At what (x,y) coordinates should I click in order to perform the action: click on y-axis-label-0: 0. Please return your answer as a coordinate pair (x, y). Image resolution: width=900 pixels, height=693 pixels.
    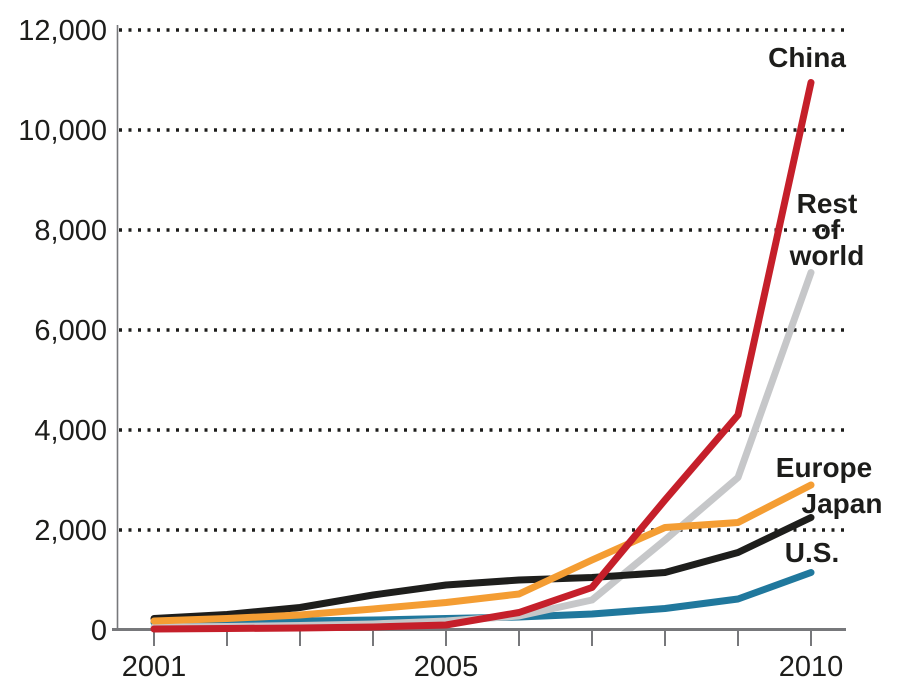
    Looking at the image, I should click on (99, 631).